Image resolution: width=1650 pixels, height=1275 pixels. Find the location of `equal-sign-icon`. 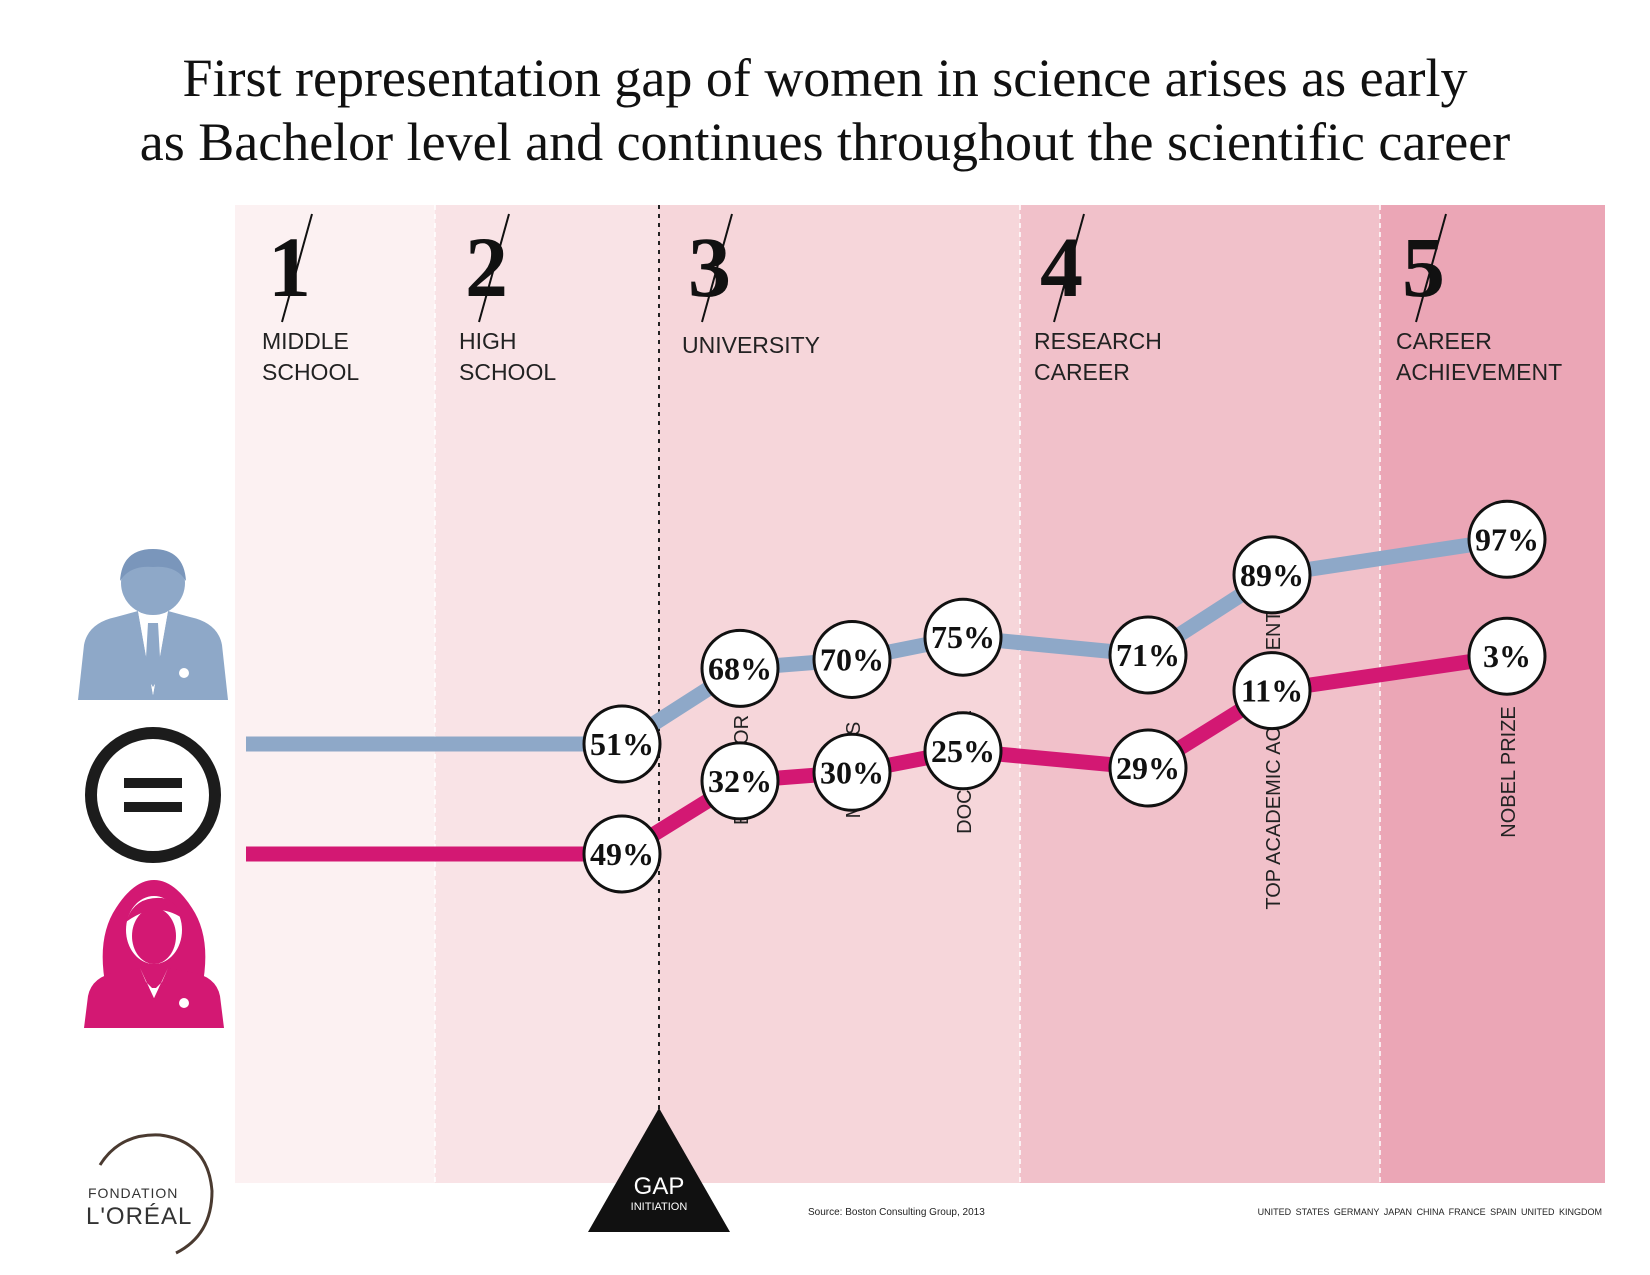

equal-sign-icon is located at coordinates (153, 795).